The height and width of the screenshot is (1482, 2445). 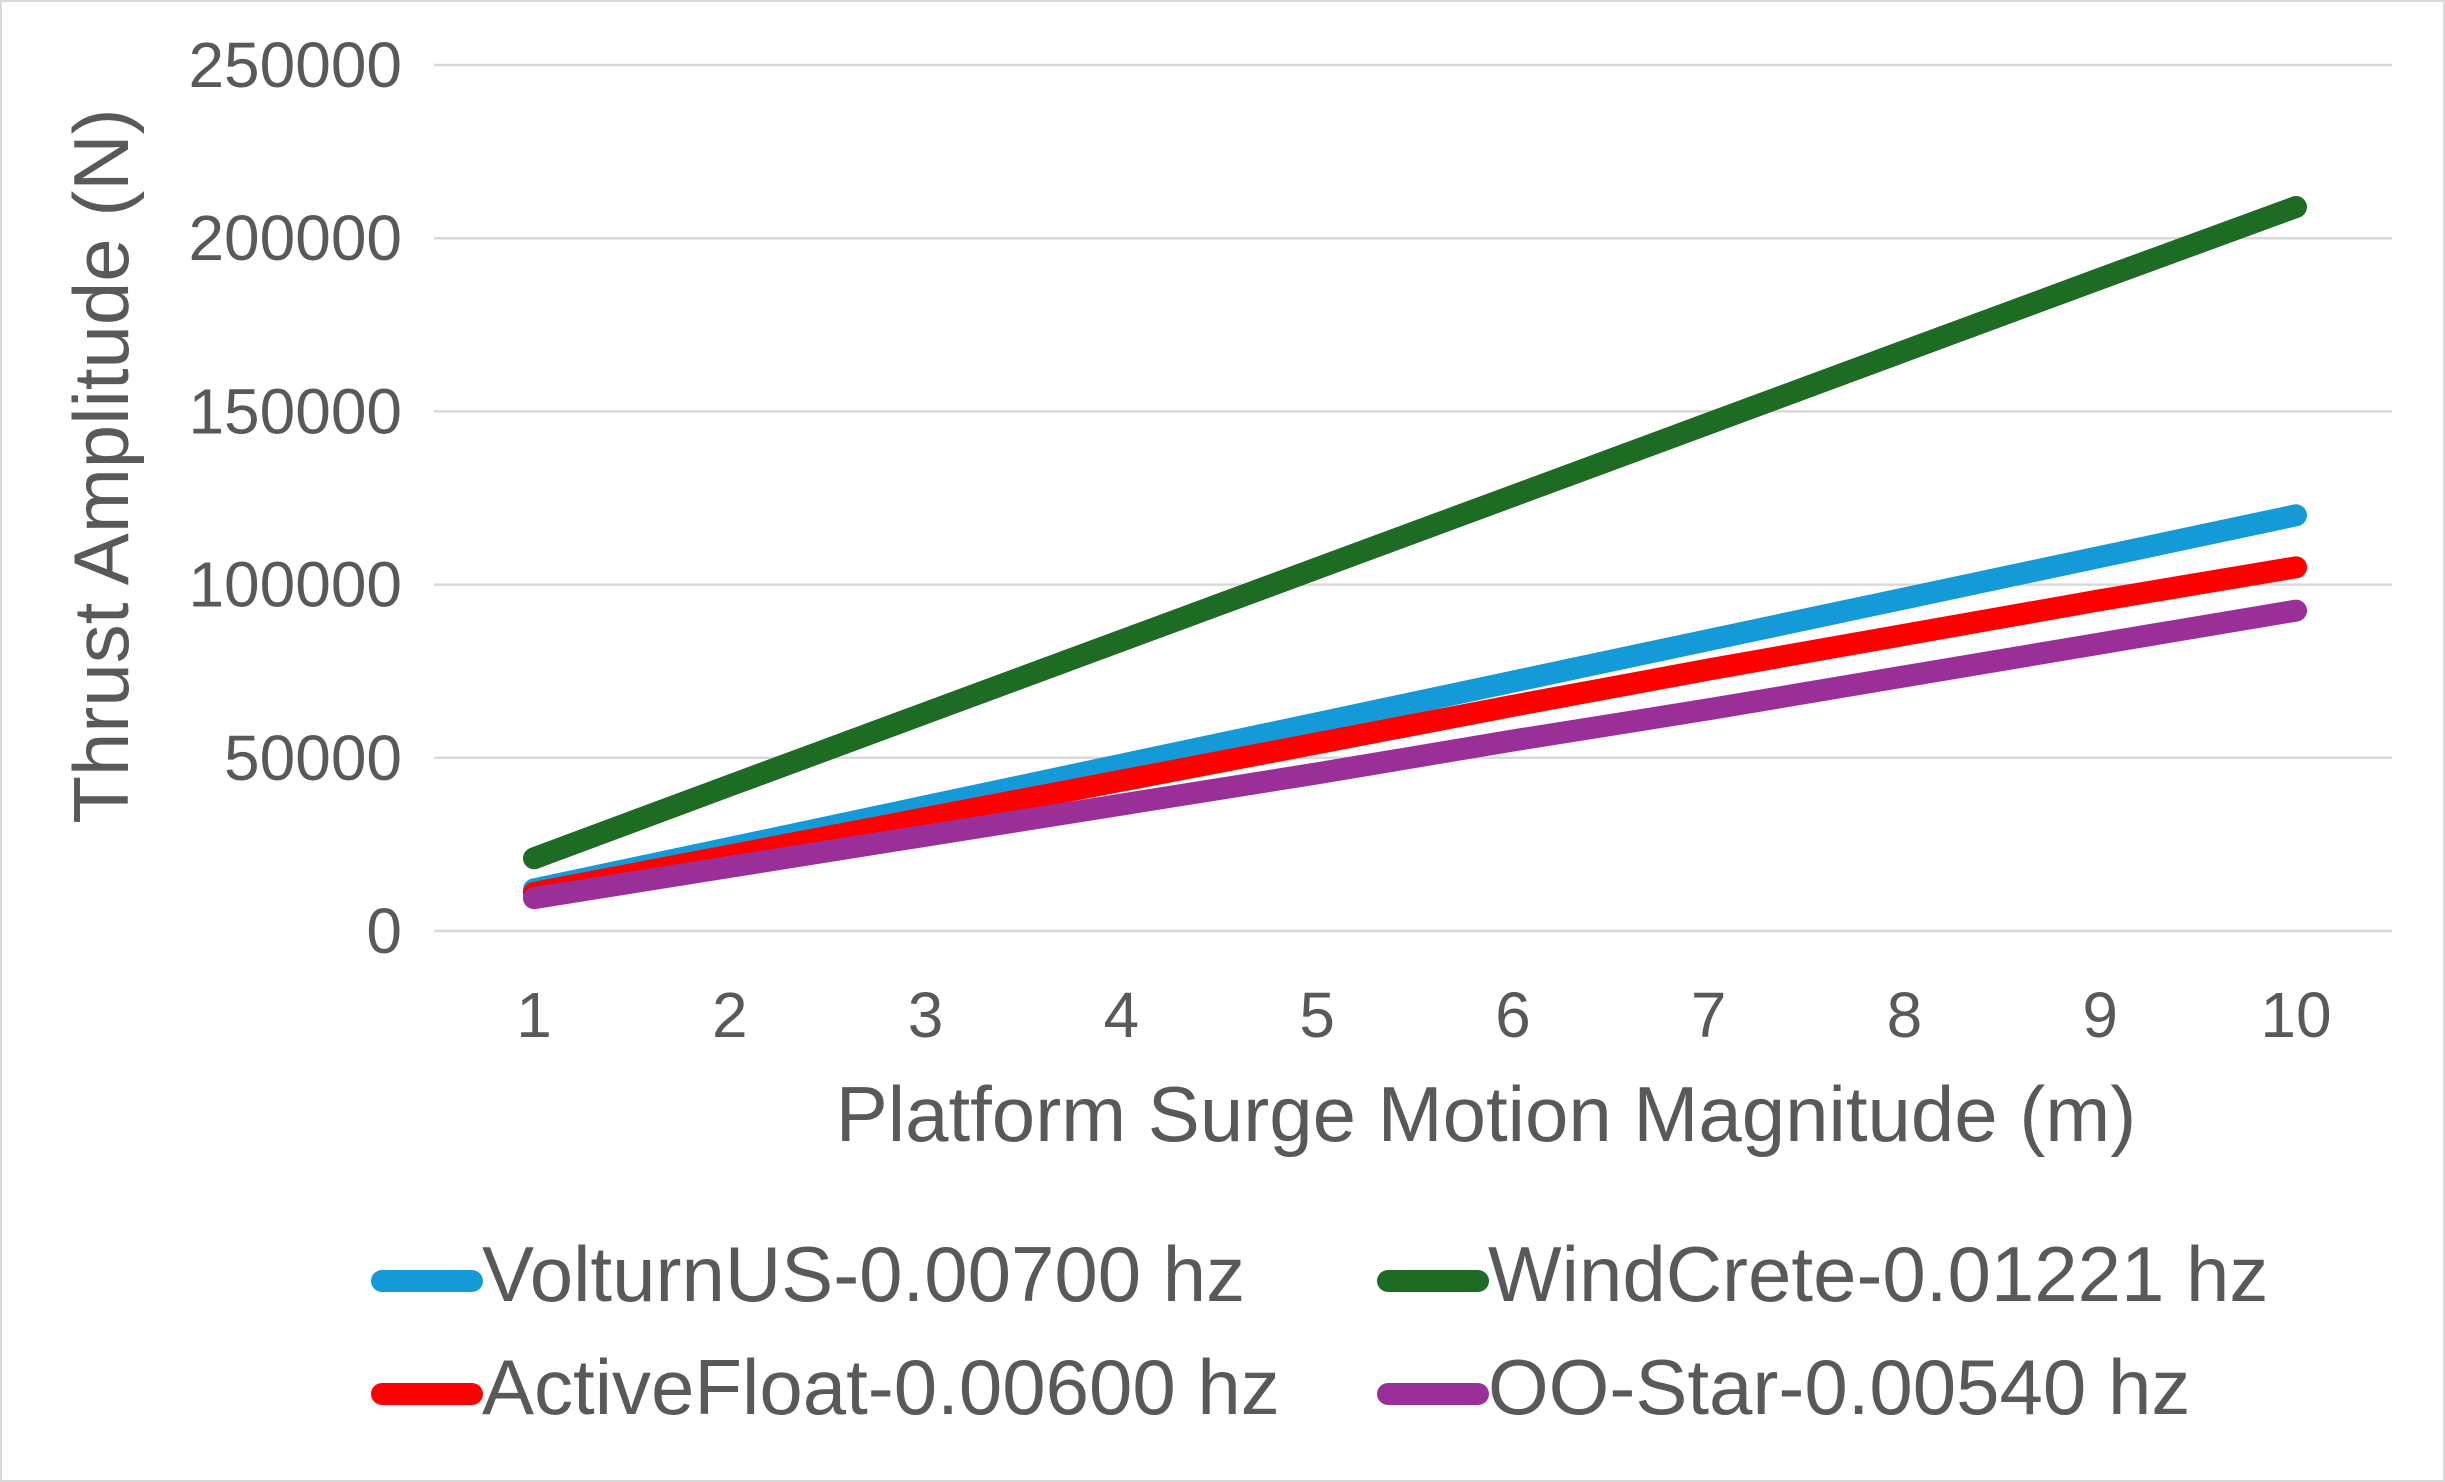 What do you see at coordinates (384, 931) in the screenshot?
I see `y-tick-label: 0` at bounding box center [384, 931].